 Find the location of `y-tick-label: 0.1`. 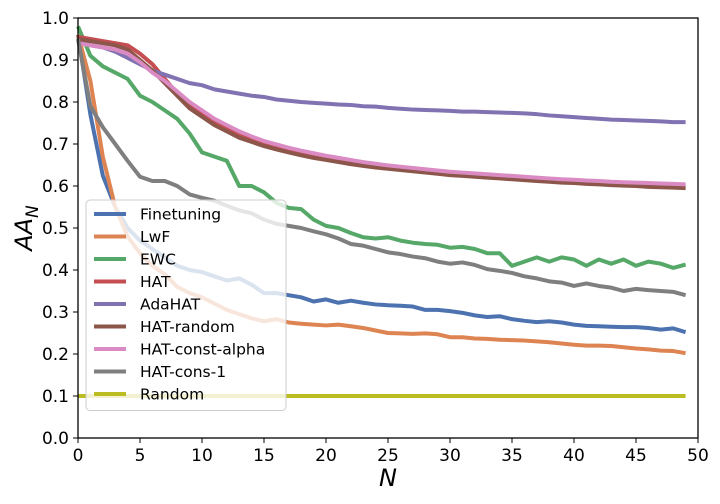

y-tick-label: 0.1 is located at coordinates (55, 397).